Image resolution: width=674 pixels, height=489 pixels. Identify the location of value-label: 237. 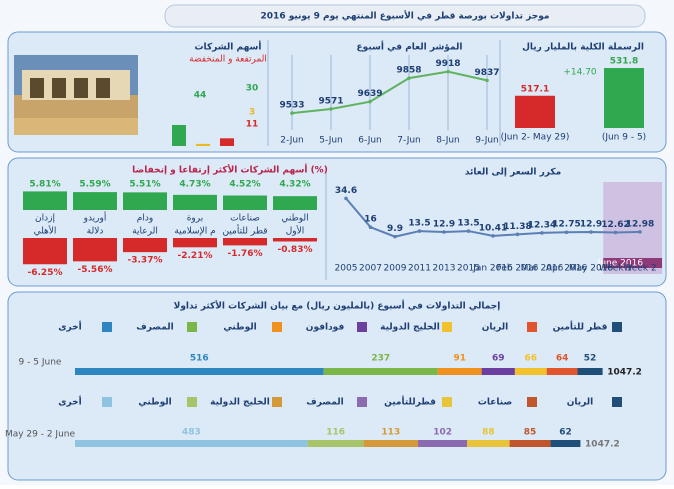
(380, 359).